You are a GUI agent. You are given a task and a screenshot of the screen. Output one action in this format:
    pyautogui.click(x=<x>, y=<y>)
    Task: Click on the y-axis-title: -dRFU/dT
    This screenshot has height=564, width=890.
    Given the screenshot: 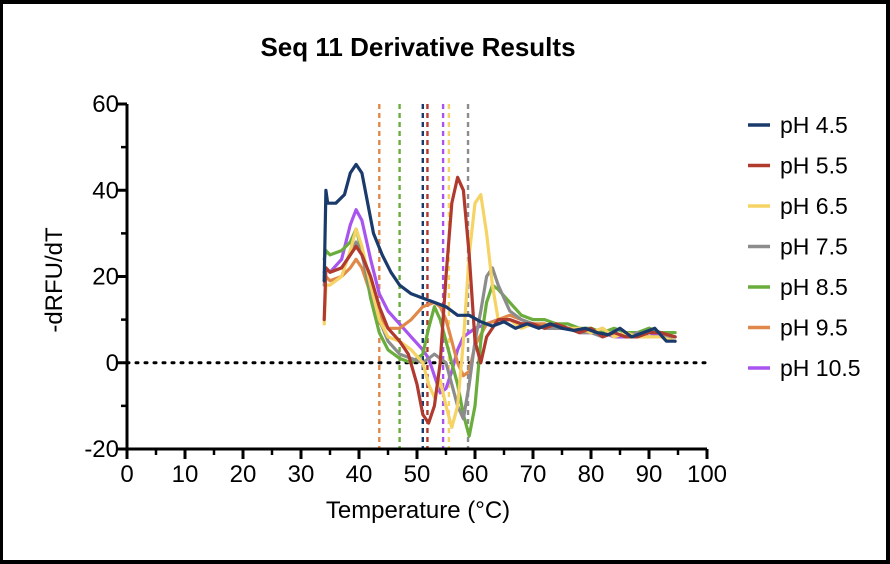 What is the action you would take?
    pyautogui.click(x=54, y=280)
    